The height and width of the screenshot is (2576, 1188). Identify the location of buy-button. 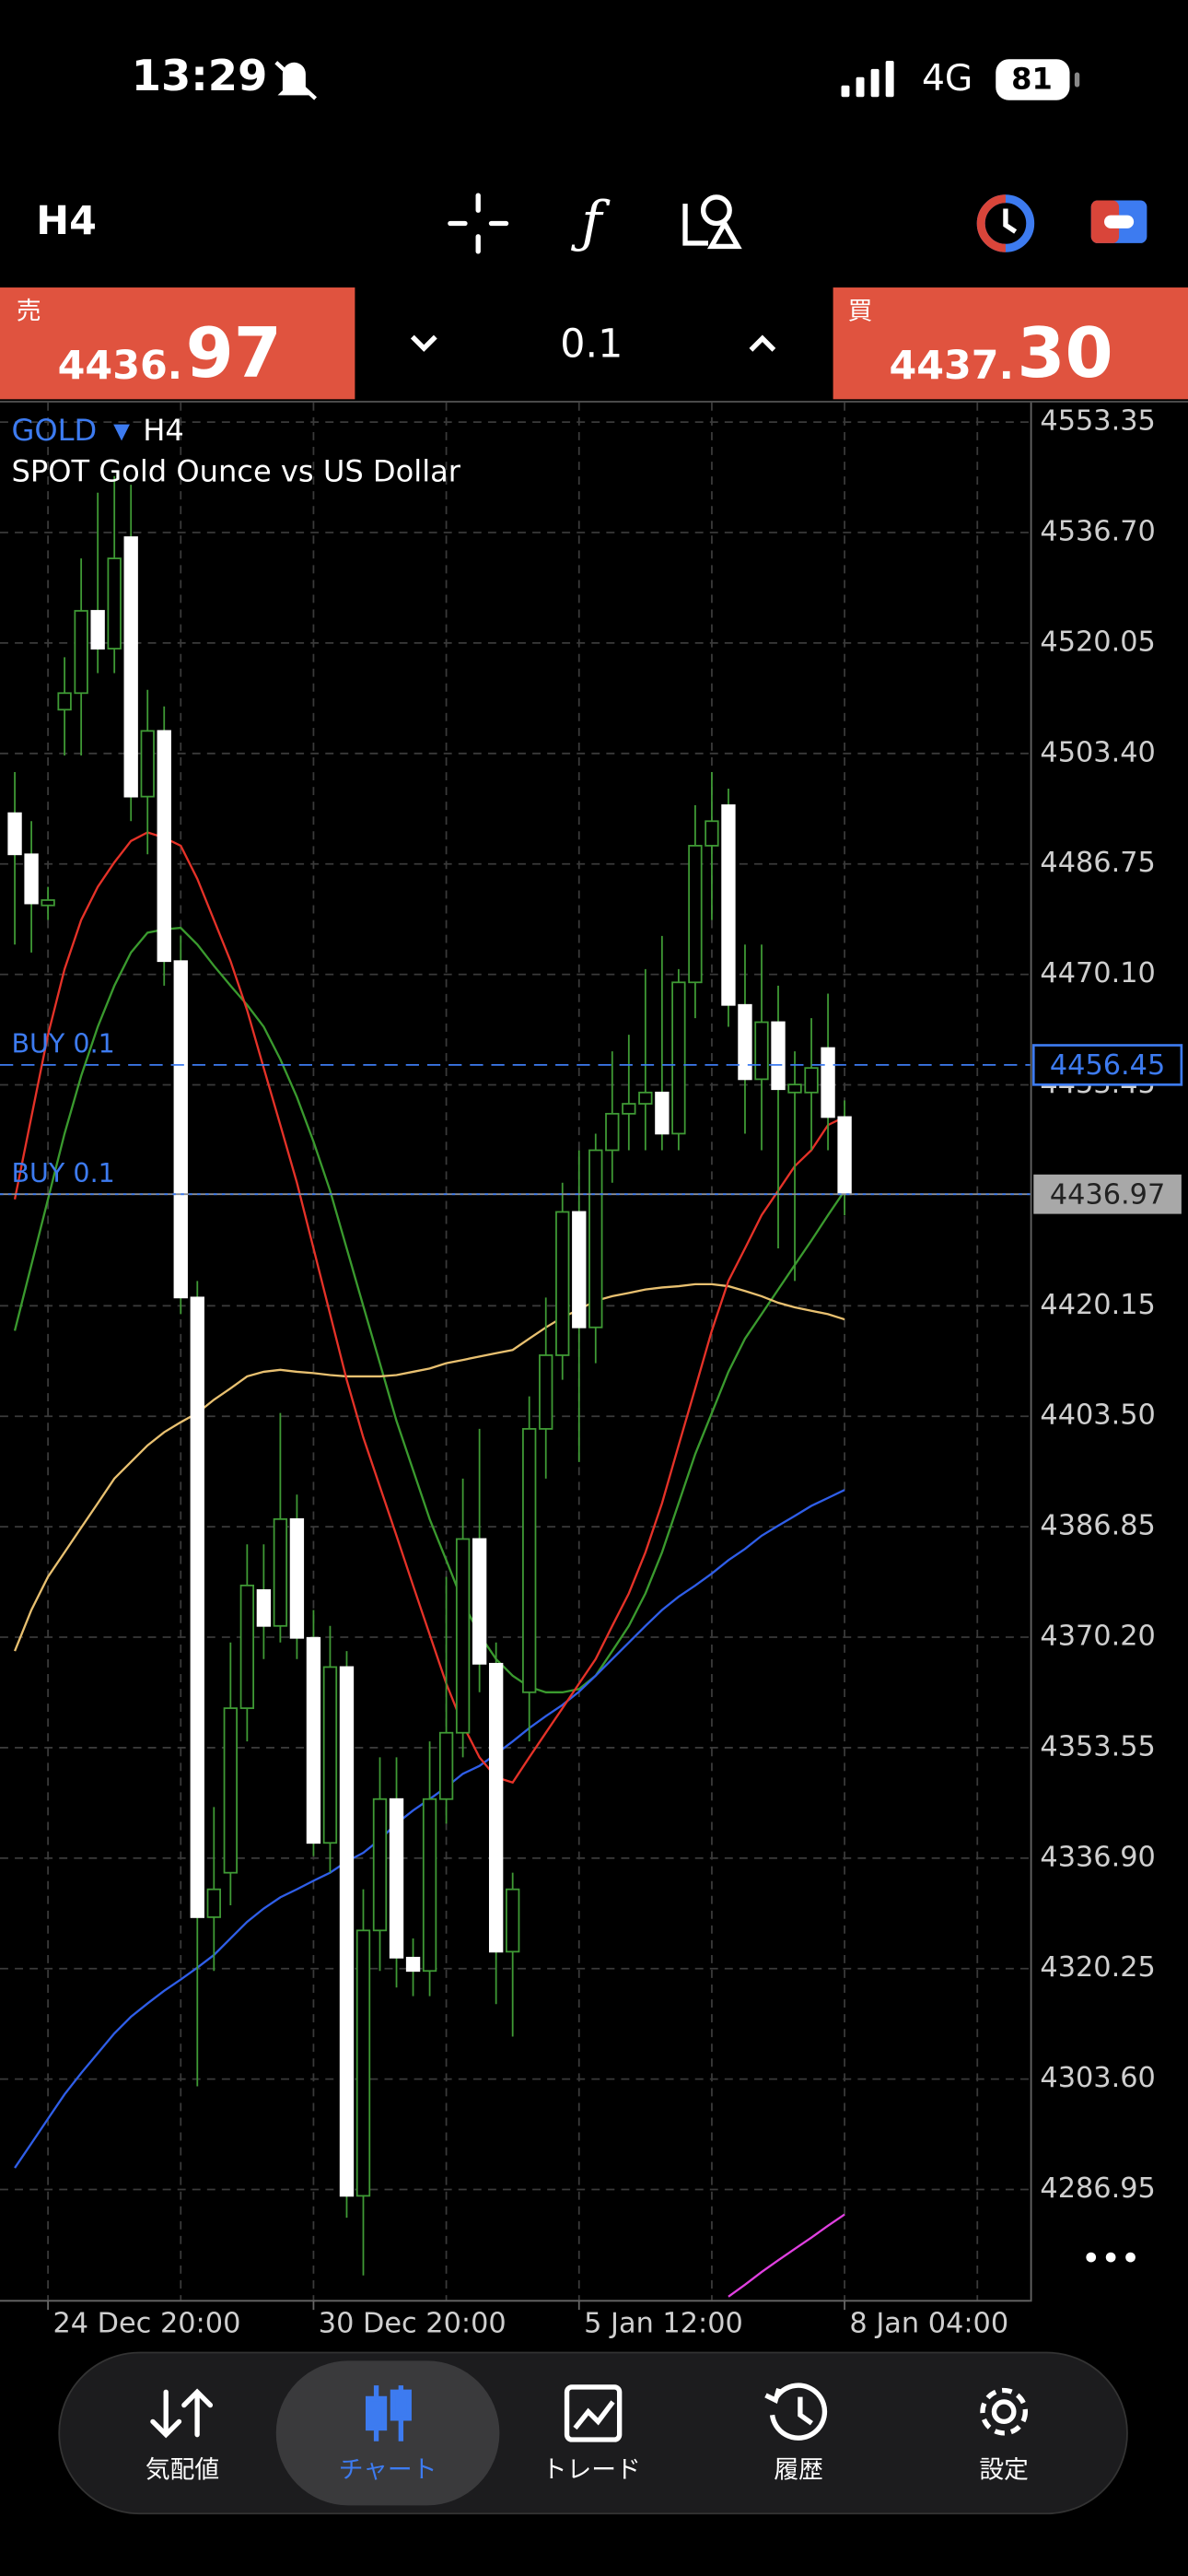
(1010, 343).